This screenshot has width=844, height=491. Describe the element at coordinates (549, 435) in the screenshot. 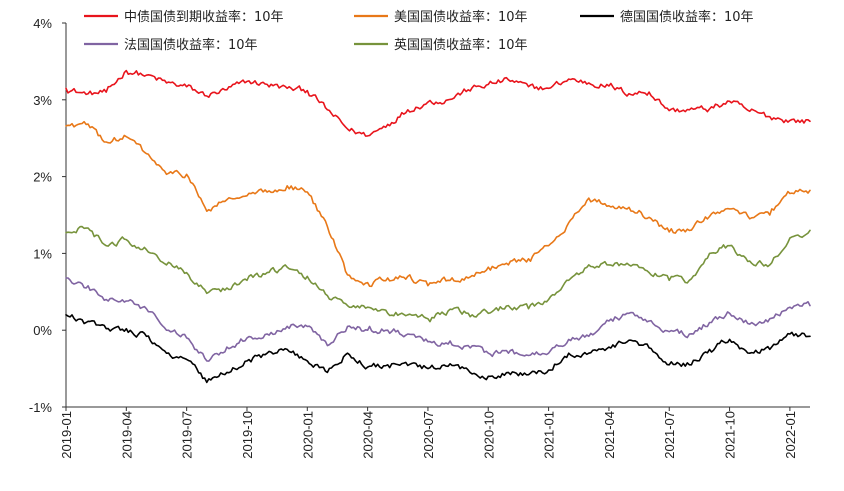

I see `x-tick-label: 2021-01` at that location.